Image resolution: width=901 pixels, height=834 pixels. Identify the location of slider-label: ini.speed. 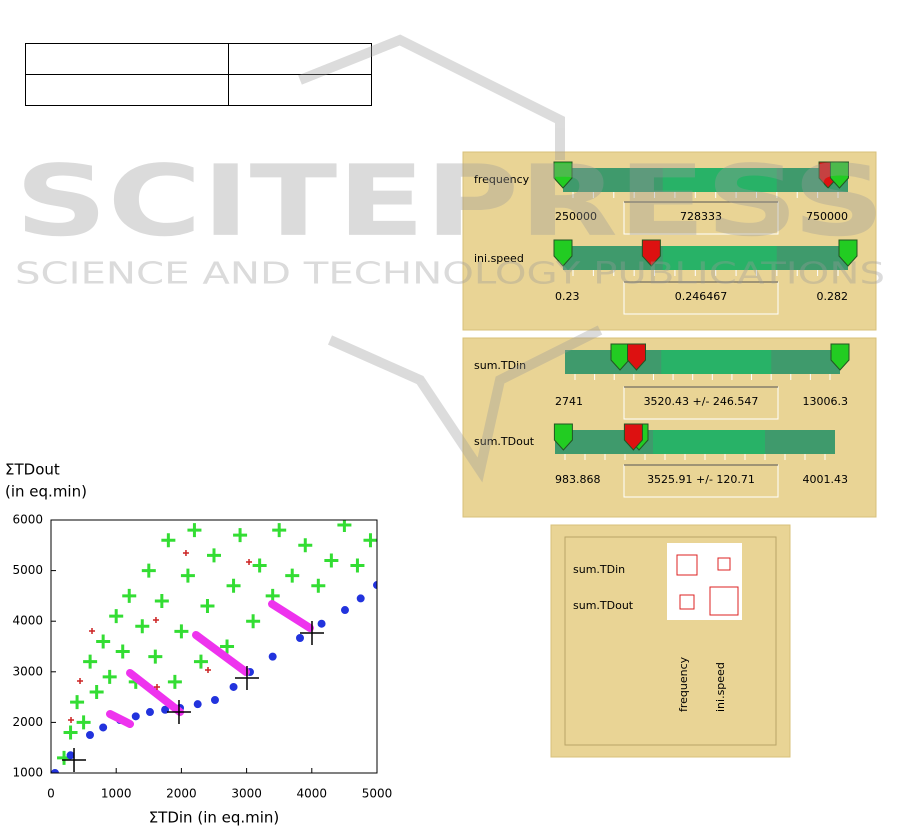
(499, 258).